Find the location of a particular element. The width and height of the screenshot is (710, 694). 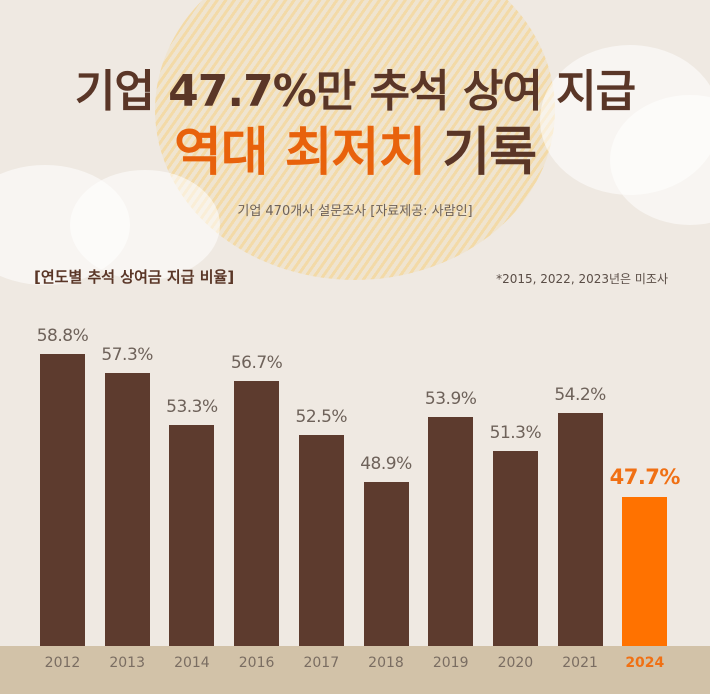

bar-2013 is located at coordinates (127, 509).